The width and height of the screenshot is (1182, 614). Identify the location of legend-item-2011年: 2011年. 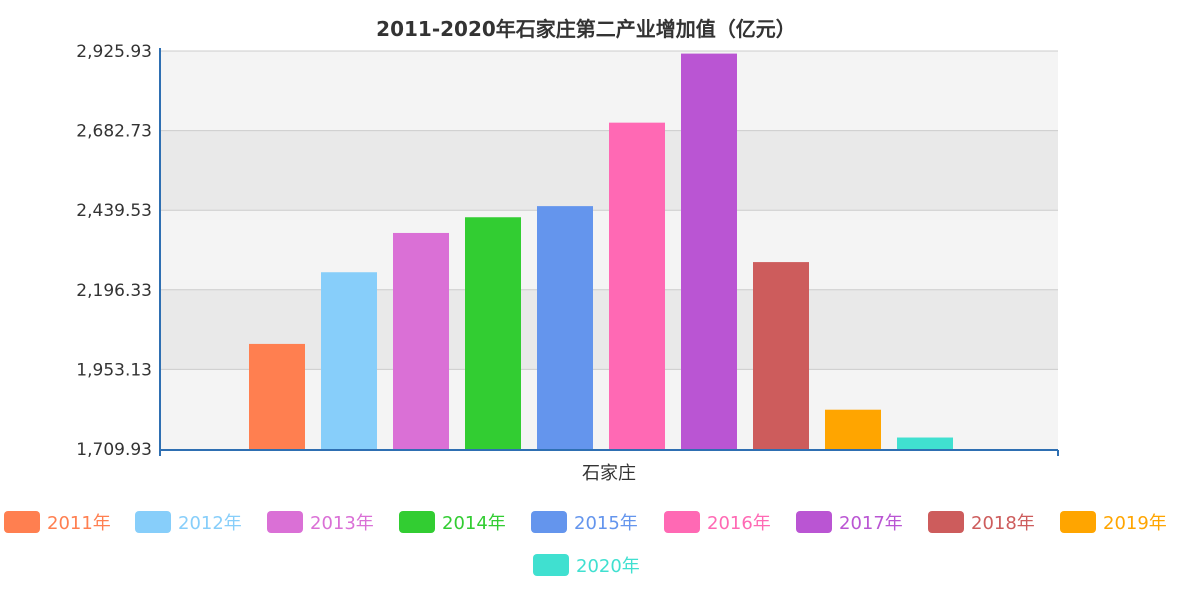
(57, 522).